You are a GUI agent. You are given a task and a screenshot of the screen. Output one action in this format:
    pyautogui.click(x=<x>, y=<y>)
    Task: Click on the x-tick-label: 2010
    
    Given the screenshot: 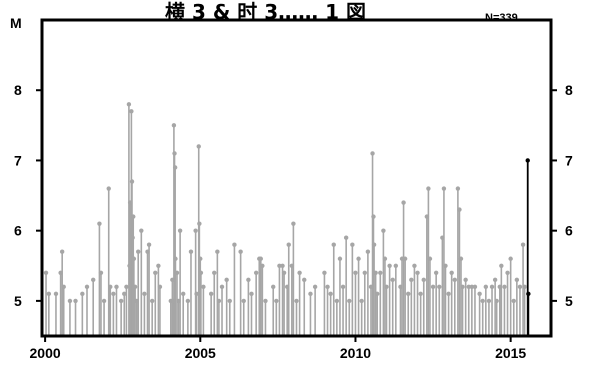 What is the action you would take?
    pyautogui.click(x=355, y=353)
    